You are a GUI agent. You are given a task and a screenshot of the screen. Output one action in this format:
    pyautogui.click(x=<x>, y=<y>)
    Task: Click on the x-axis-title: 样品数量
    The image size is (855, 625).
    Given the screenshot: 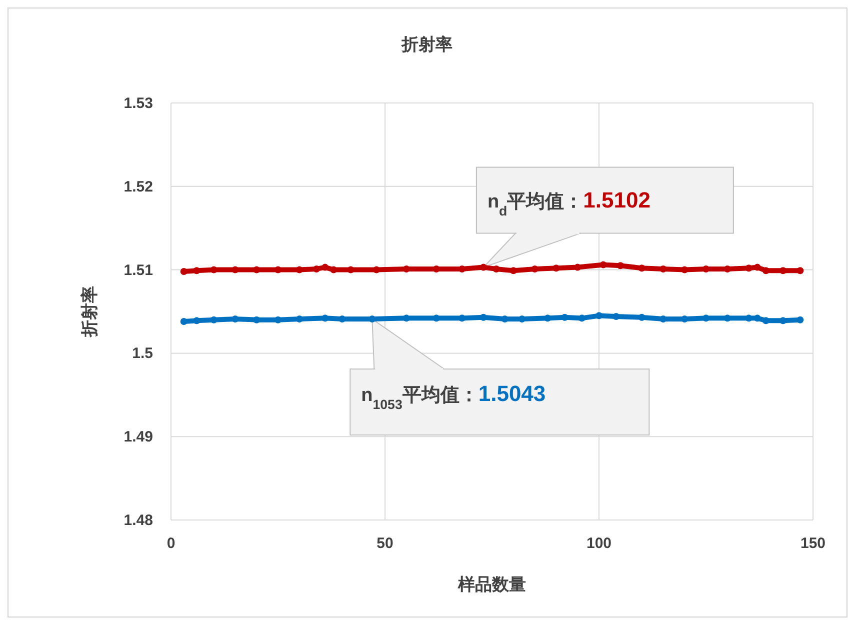 What is the action you would take?
    pyautogui.click(x=491, y=584)
    